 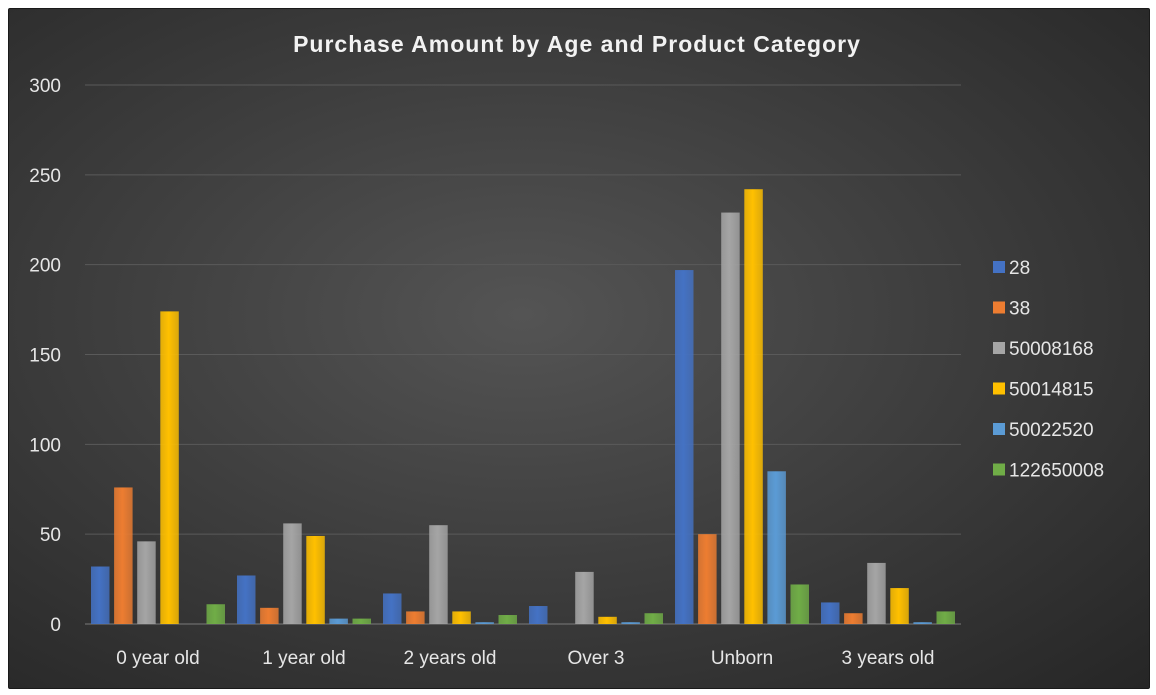 What do you see at coordinates (1019, 309) in the screenshot?
I see `legend-label: 38` at bounding box center [1019, 309].